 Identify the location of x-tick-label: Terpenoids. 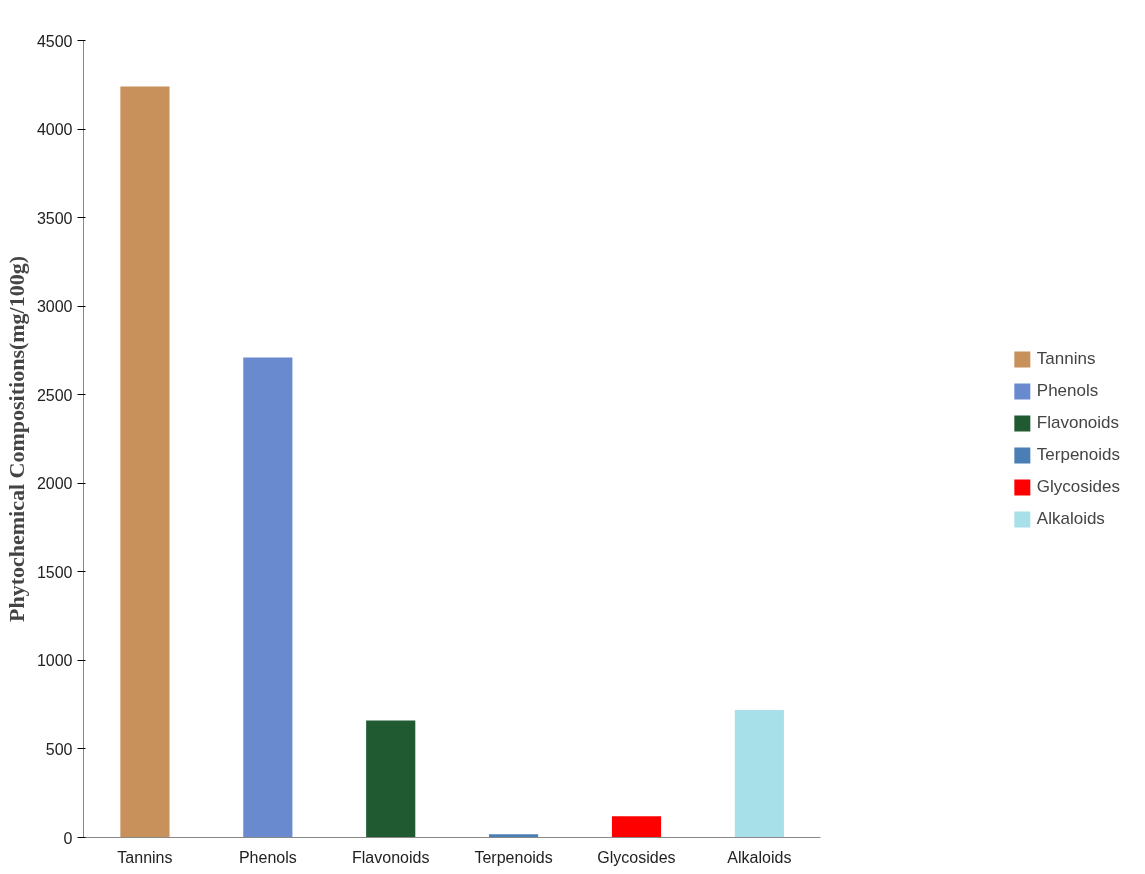
(513, 857).